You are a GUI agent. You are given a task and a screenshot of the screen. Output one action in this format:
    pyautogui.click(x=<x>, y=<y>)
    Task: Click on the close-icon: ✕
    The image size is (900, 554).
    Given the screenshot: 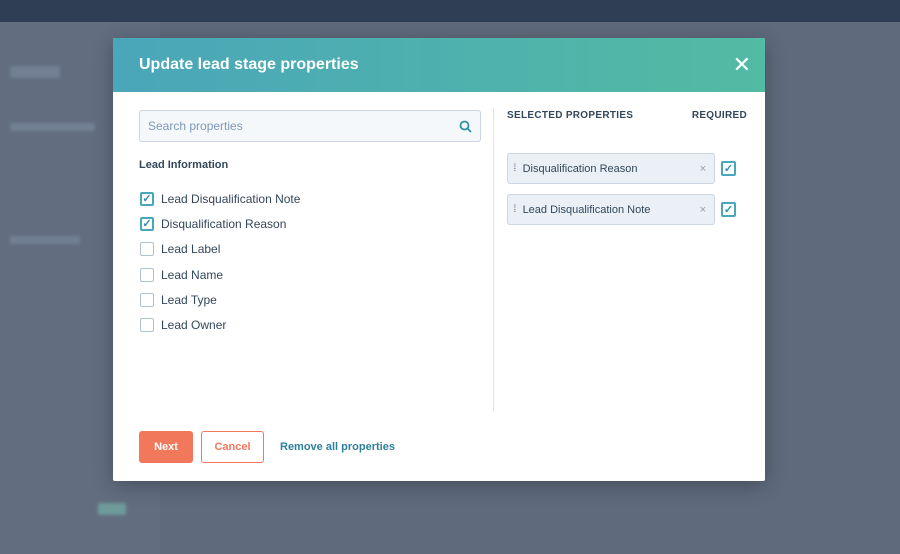 What is the action you would take?
    pyautogui.click(x=741, y=64)
    